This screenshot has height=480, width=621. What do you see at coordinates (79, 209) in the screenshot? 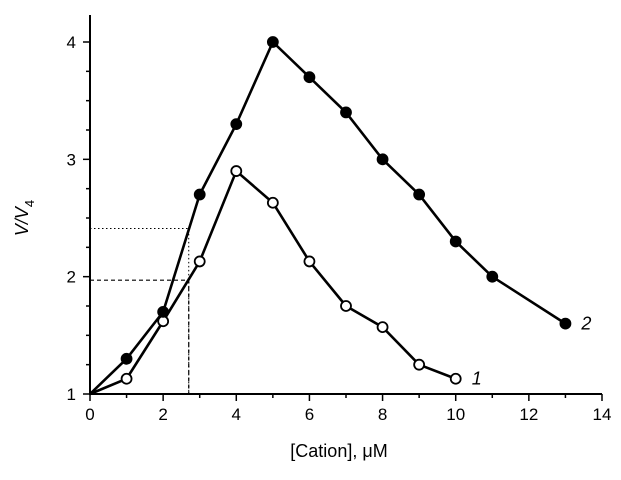
I see `y-axis: 1 2 3 4` at bounding box center [79, 209].